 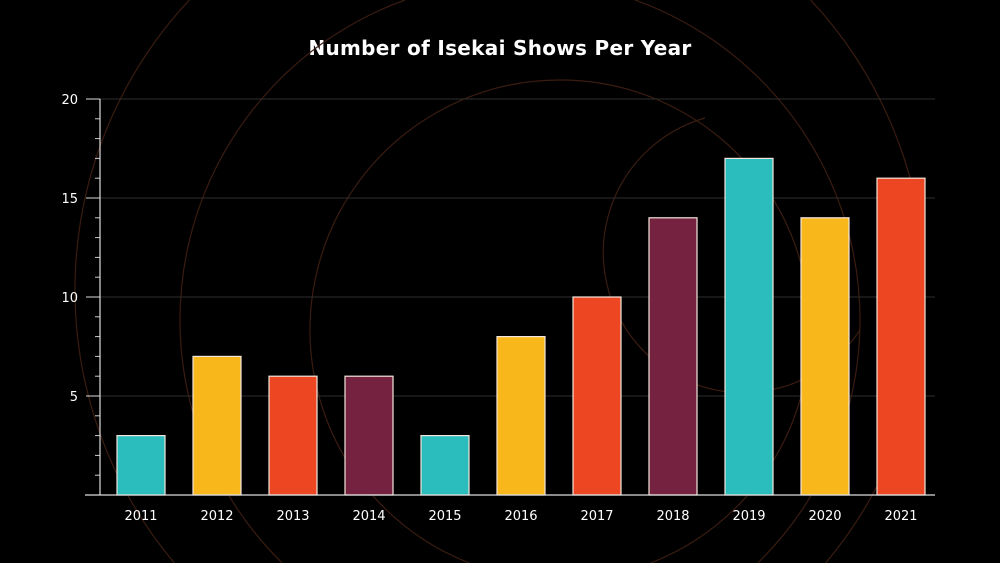 What do you see at coordinates (69, 199) in the screenshot?
I see `y-tick-label: 15` at bounding box center [69, 199].